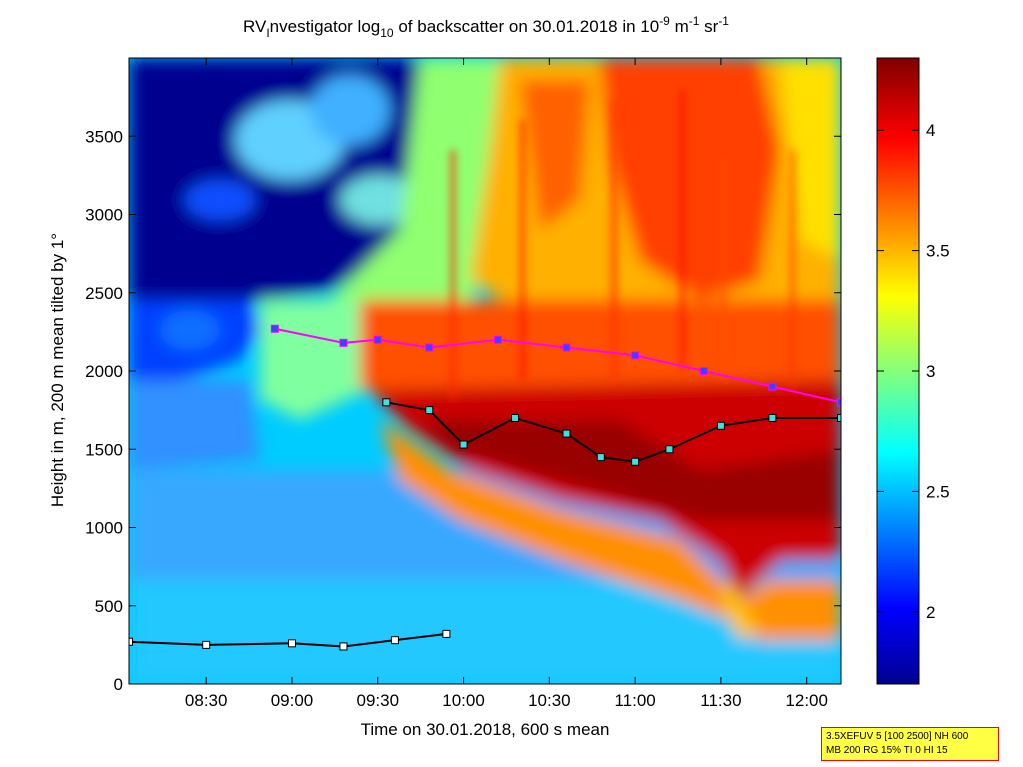 Image resolution: width=1023 pixels, height=767 pixels. Describe the element at coordinates (938, 251) in the screenshot. I see `colorbar-tick-label: 3.5` at that location.